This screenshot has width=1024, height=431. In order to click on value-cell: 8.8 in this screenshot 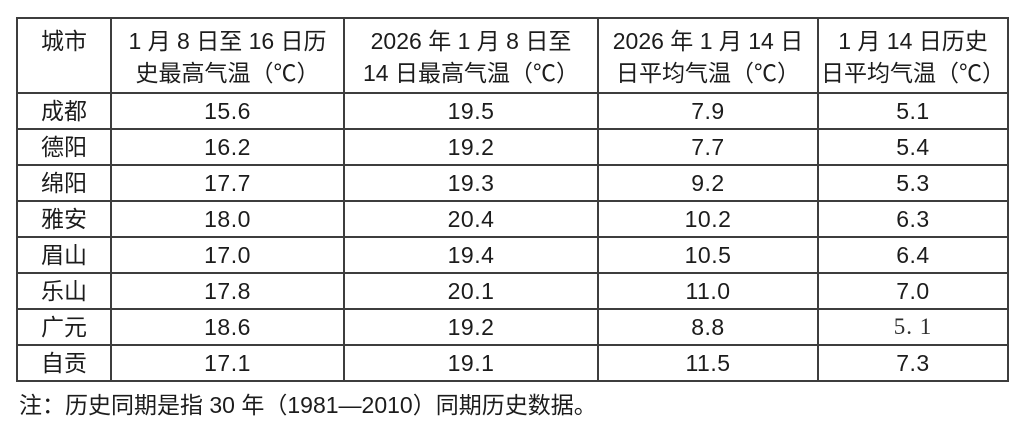, I will do `click(708, 327)`.